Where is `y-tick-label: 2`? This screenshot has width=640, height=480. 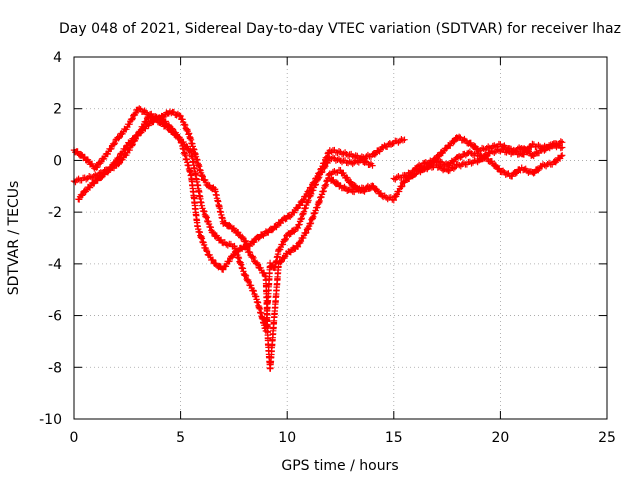
y-tick-label: 2 is located at coordinates (57, 110).